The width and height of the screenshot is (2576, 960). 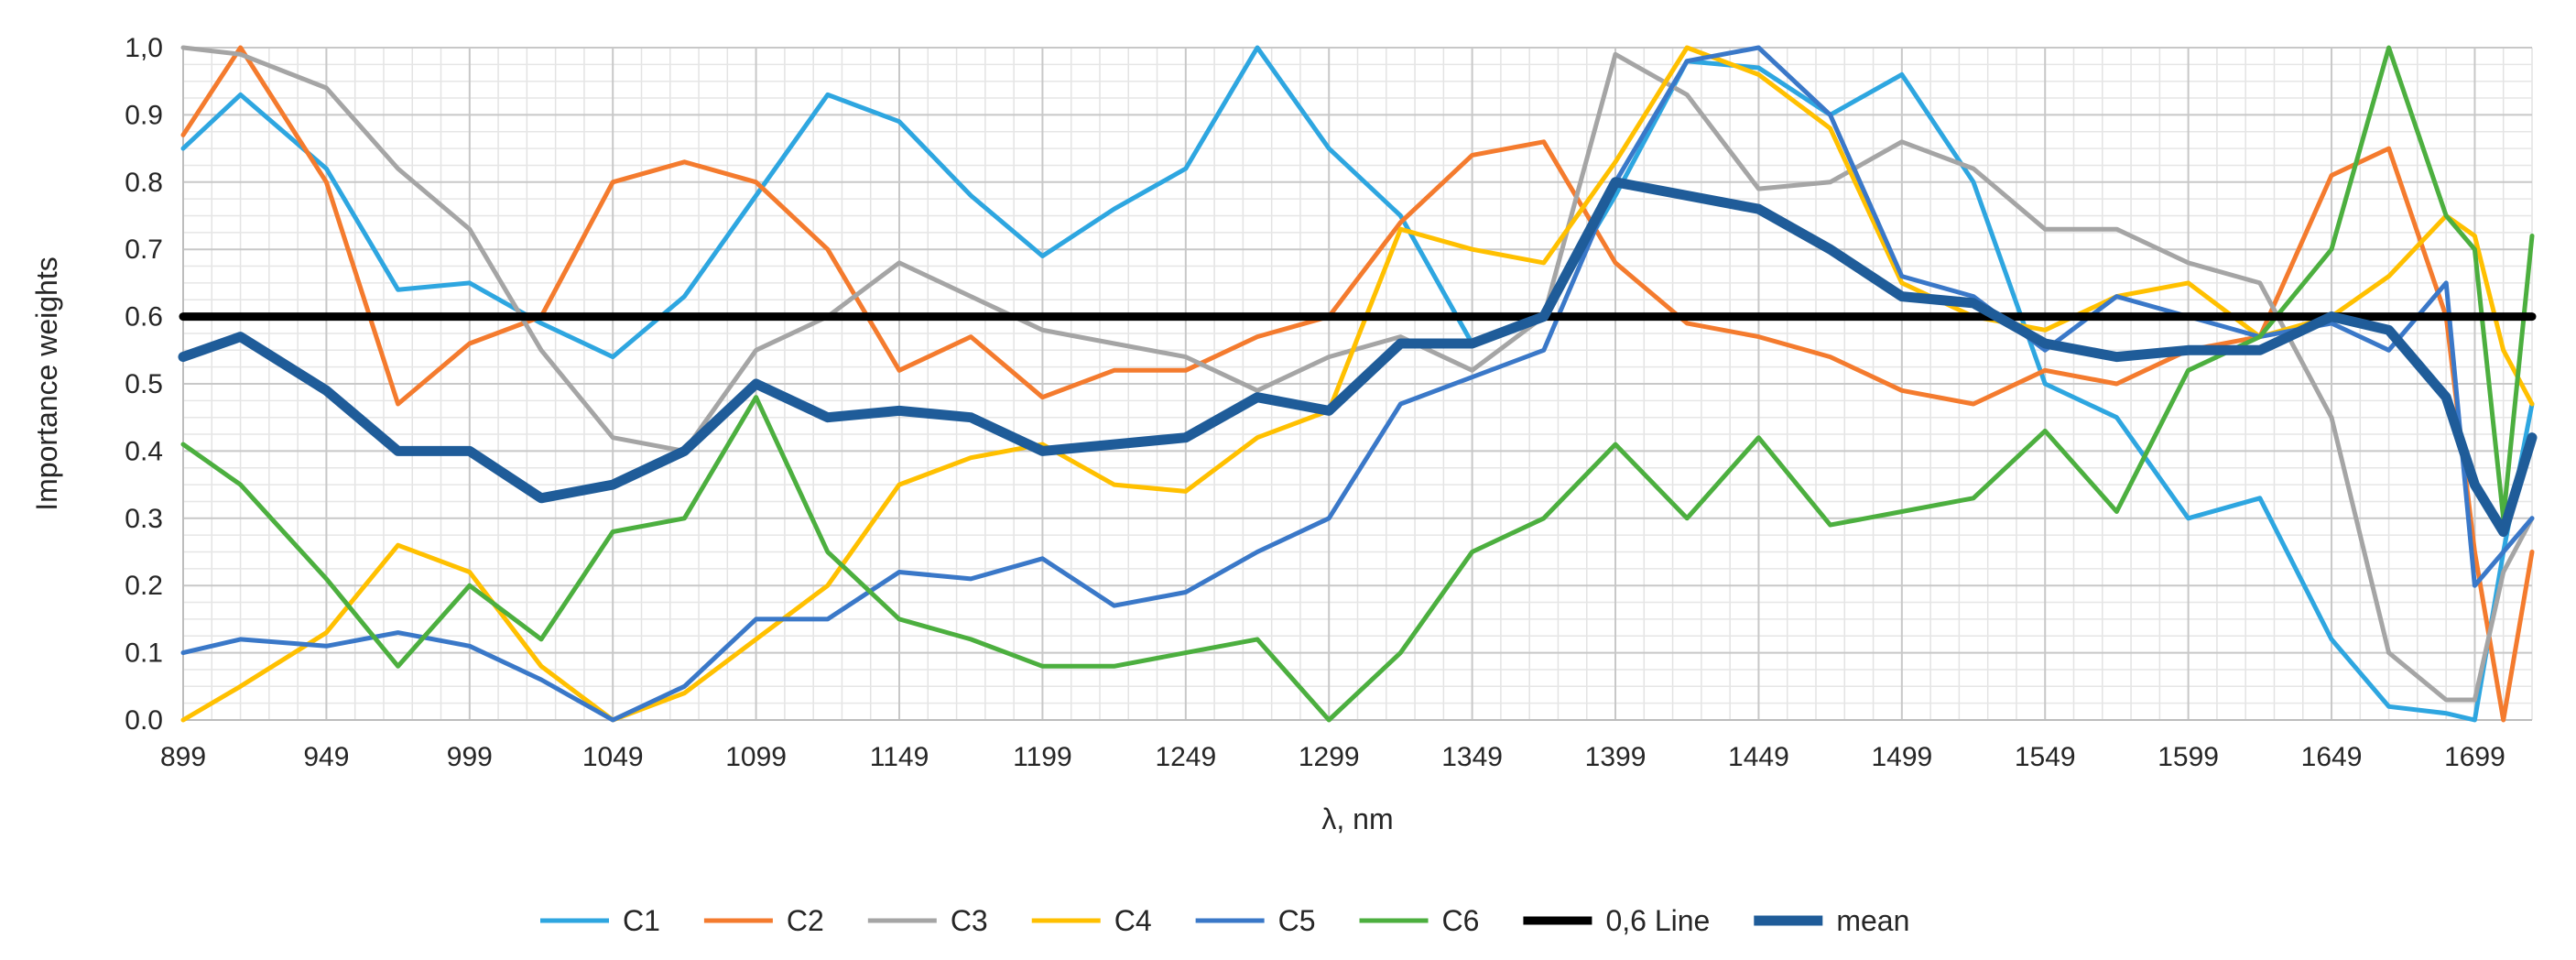 I want to click on legend-label: C2, so click(x=805, y=920).